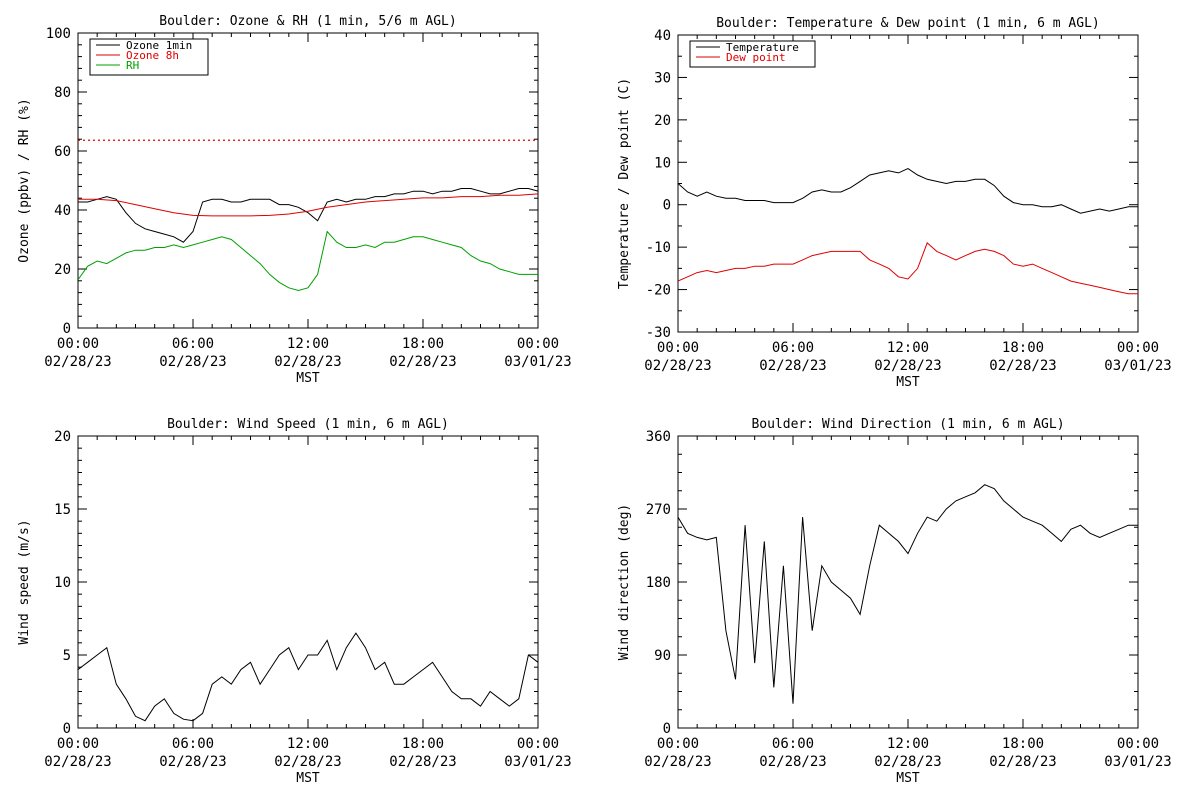  Describe the element at coordinates (24, 581) in the screenshot. I see `y-axis-label: Wind speed (m/s)` at that location.